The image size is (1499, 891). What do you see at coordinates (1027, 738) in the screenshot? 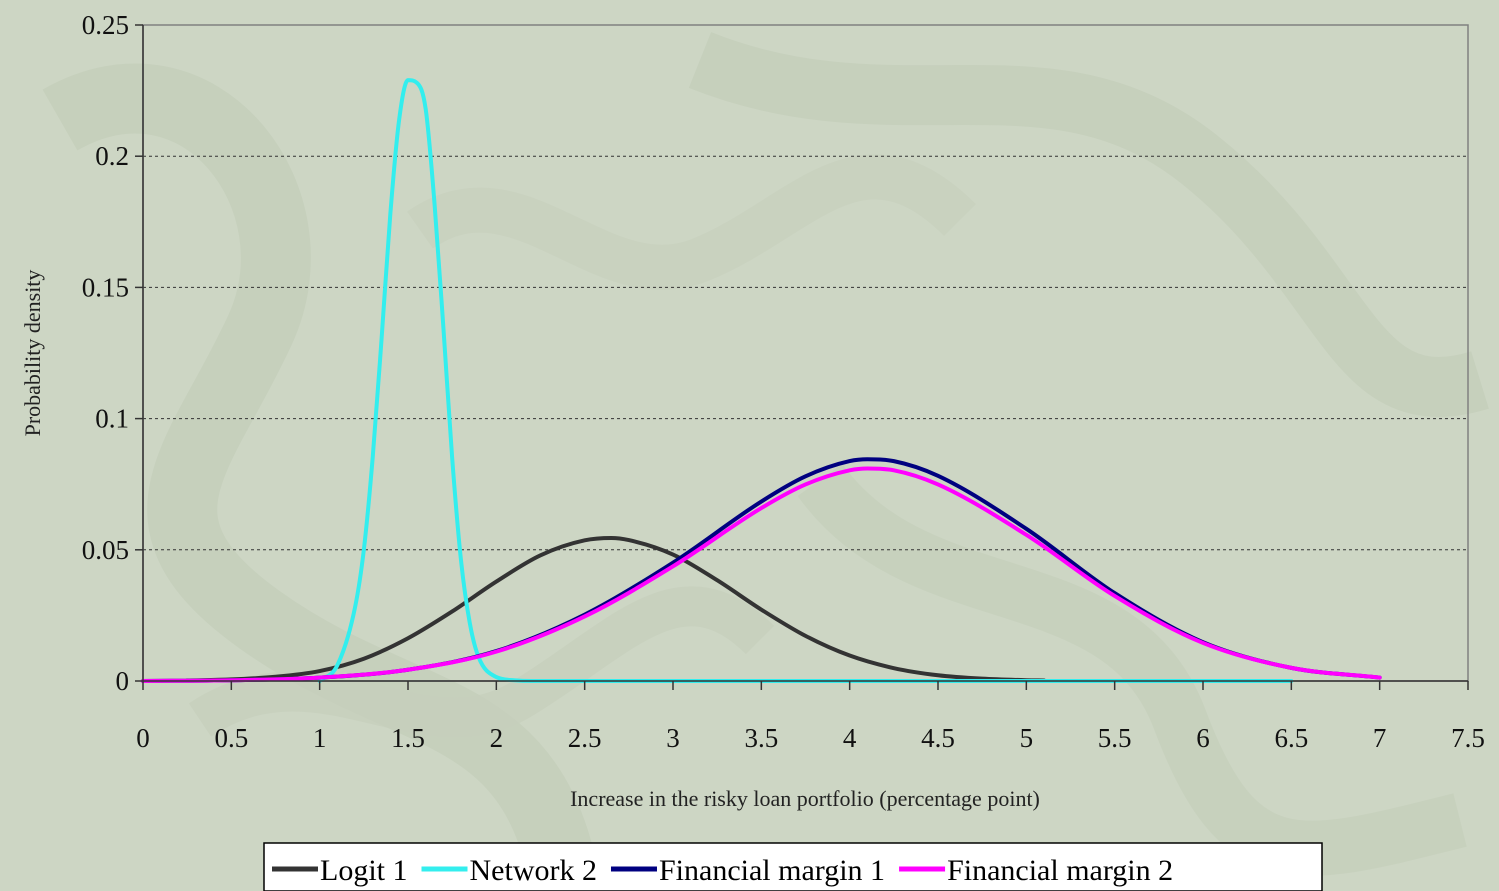
I see `x-tick-label: 5` at bounding box center [1027, 738].